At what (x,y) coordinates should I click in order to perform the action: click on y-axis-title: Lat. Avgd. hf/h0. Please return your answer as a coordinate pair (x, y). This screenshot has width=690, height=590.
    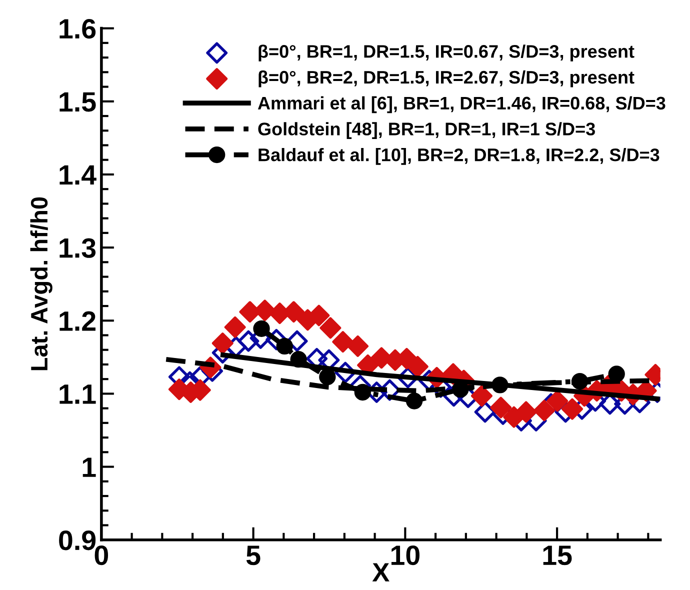
    Looking at the image, I should click on (41, 283).